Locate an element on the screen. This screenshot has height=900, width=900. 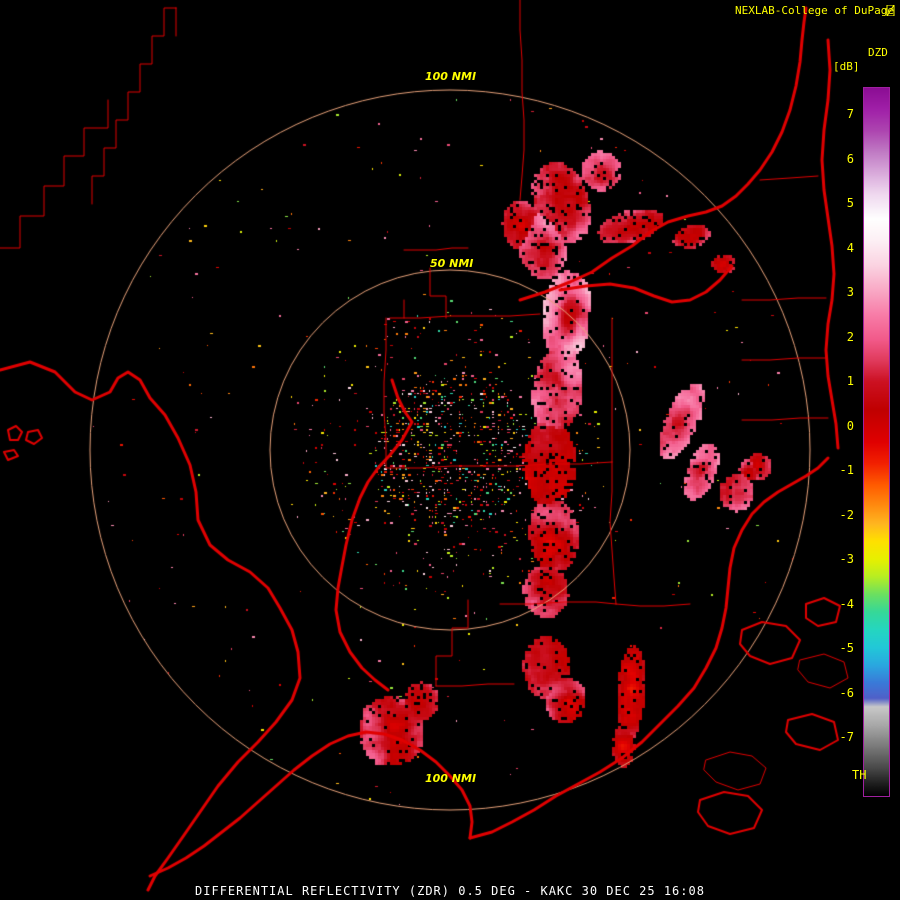
colorbar-tick-7: 7 is located at coordinates (850, 114).